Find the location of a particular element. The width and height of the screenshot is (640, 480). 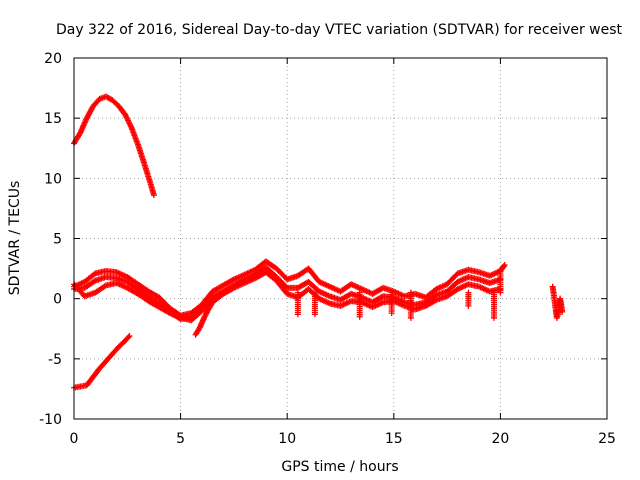

x-tick-label: 25 is located at coordinates (607, 439).